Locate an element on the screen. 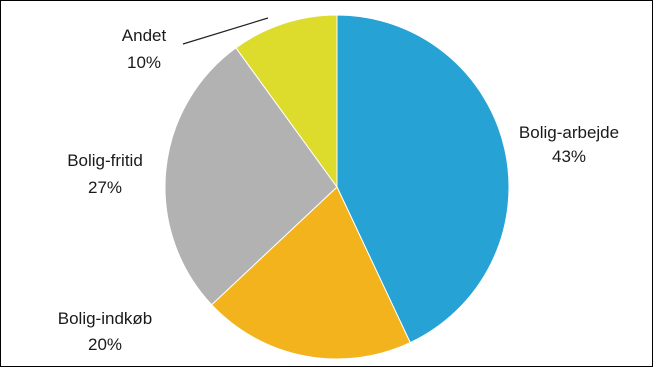 The height and width of the screenshot is (368, 653). label-bolig-arbejde-name: Bolig-arbejde is located at coordinates (569, 132).